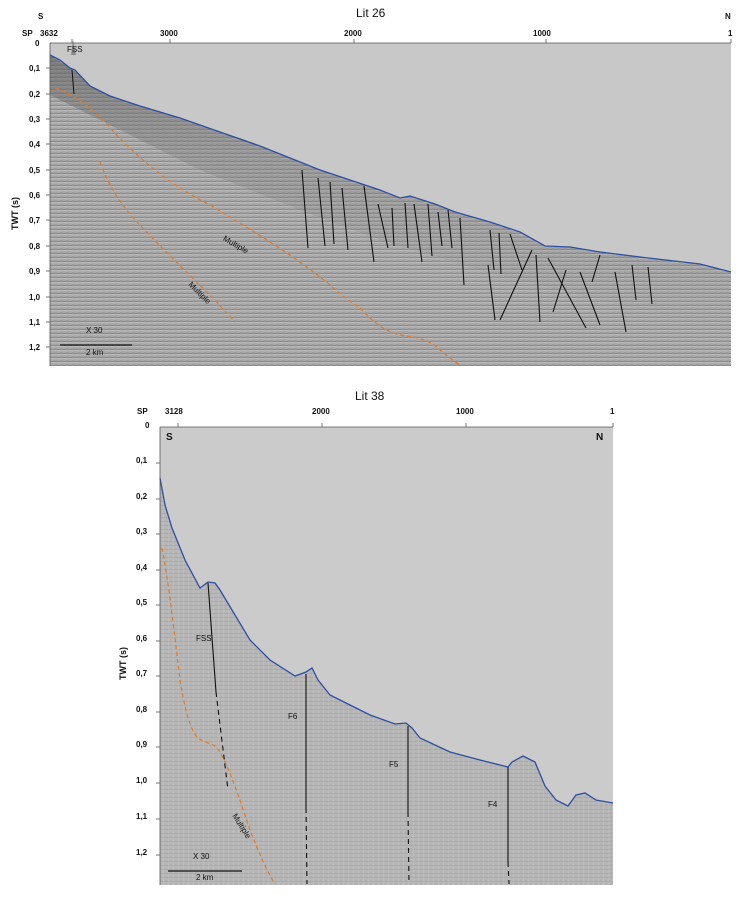 The image size is (743, 900). Describe the element at coordinates (142, 496) in the screenshot. I see `bottom-y-tick: 0,2` at that location.